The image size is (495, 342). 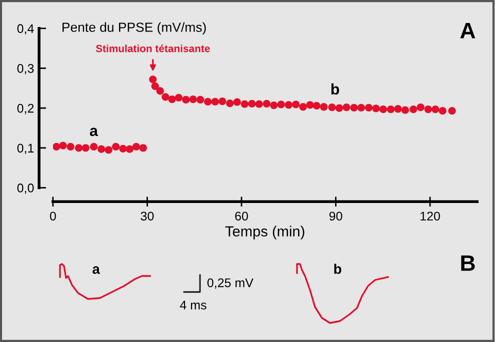 What do you see at coordinates (335, 89) in the screenshot?
I see `annotation: b` at bounding box center [335, 89].